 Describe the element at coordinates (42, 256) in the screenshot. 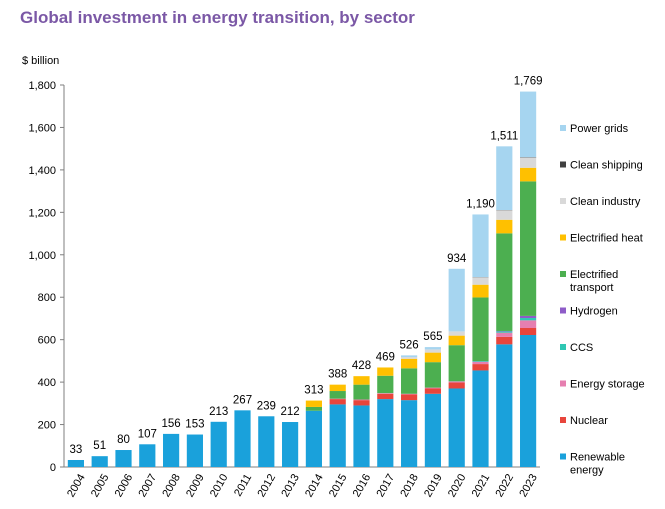

I see `y-tick-label: 1,000` at that location.